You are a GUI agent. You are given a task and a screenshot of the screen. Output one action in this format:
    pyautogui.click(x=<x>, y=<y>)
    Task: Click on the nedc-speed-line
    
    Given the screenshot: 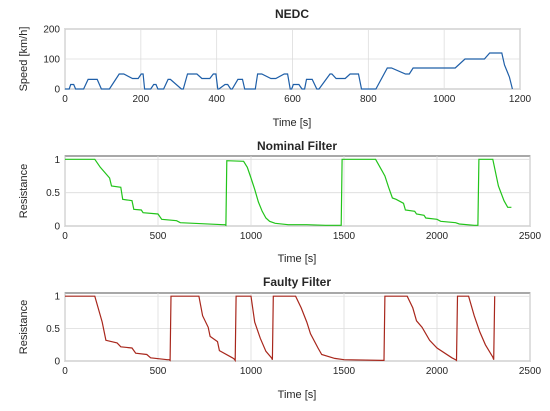 What is the action you would take?
    pyautogui.click(x=289, y=71)
    